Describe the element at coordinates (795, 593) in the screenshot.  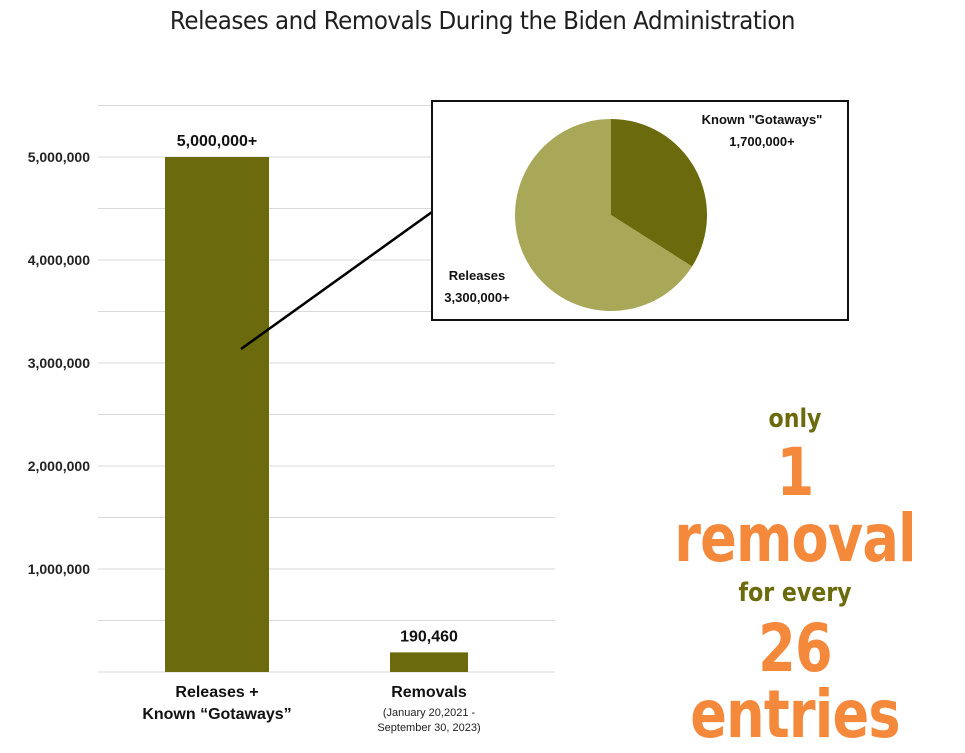
I see `callout-for-every: for every` at that location.